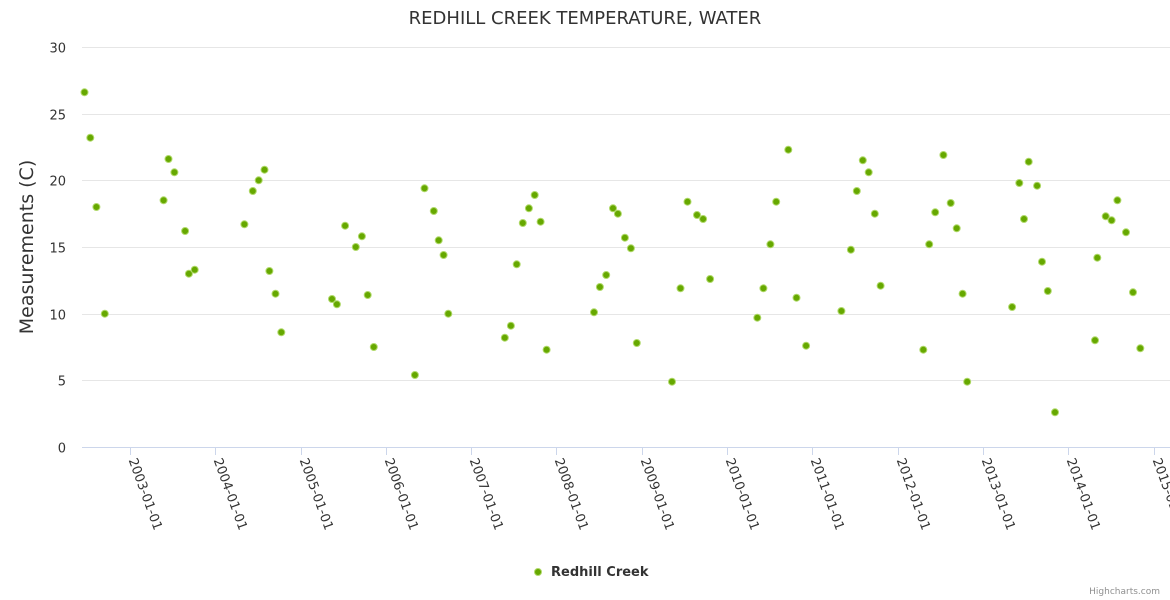 The width and height of the screenshot is (1170, 600). Describe the element at coordinates (57, 249) in the screenshot. I see `y-tick-label: 15` at that location.